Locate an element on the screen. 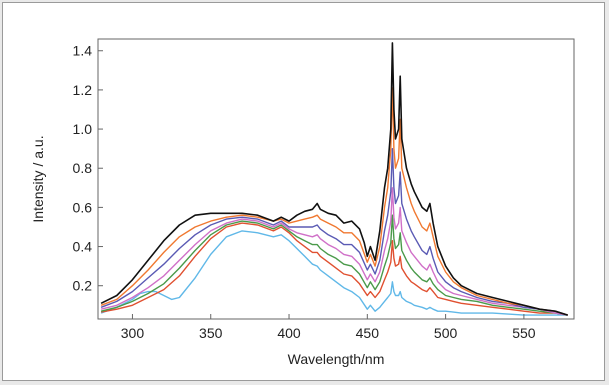 The height and width of the screenshot is (385, 609). x-tick-label: 450 is located at coordinates (368, 333).